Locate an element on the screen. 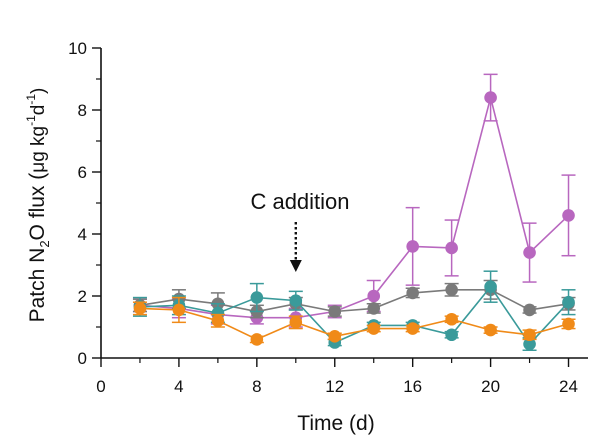 The width and height of the screenshot is (610, 438). svg-text: Patch N2O flux (μg kg-1d-1) is located at coordinates (38, 205).